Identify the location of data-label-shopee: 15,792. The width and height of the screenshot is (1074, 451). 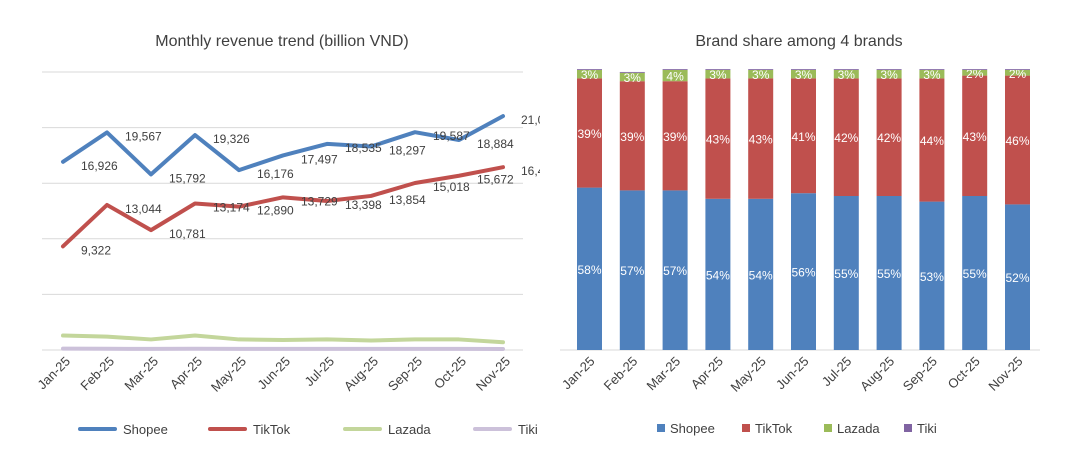
(187, 178).